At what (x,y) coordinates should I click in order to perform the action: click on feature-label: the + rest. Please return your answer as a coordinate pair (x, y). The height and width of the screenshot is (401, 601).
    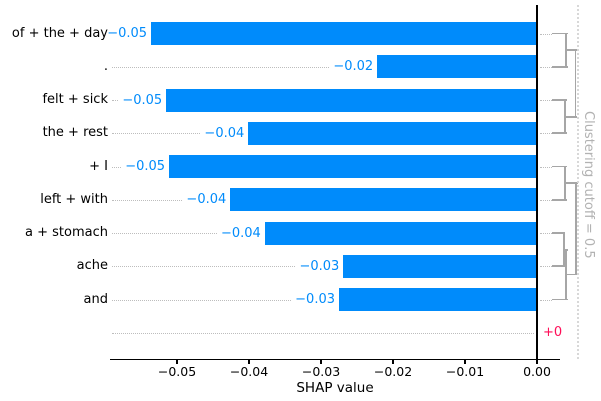
    Looking at the image, I should click on (75, 133).